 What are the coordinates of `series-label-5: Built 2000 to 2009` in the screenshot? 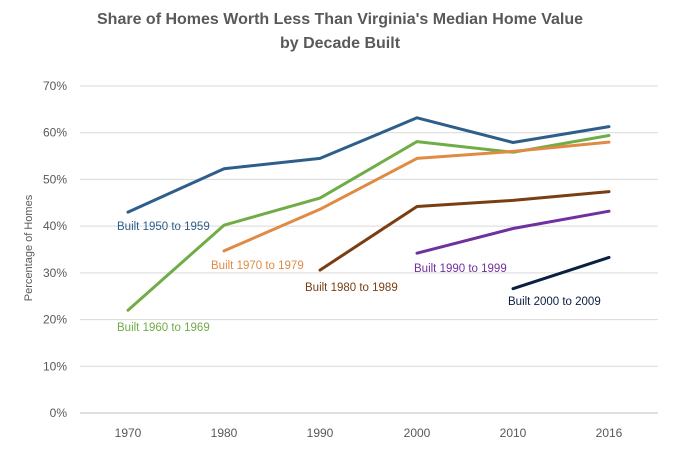 It's located at (554, 302).